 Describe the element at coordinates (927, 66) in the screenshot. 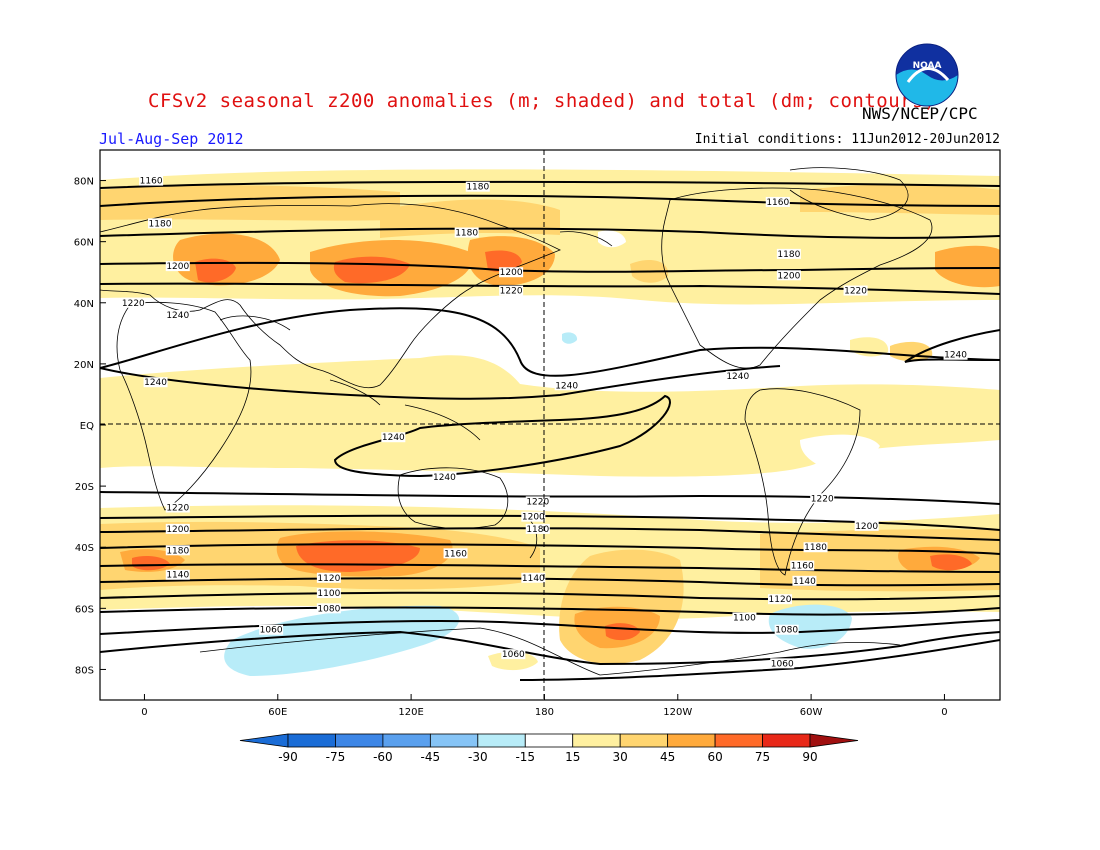

I see `logo-text: NOAA` at that location.